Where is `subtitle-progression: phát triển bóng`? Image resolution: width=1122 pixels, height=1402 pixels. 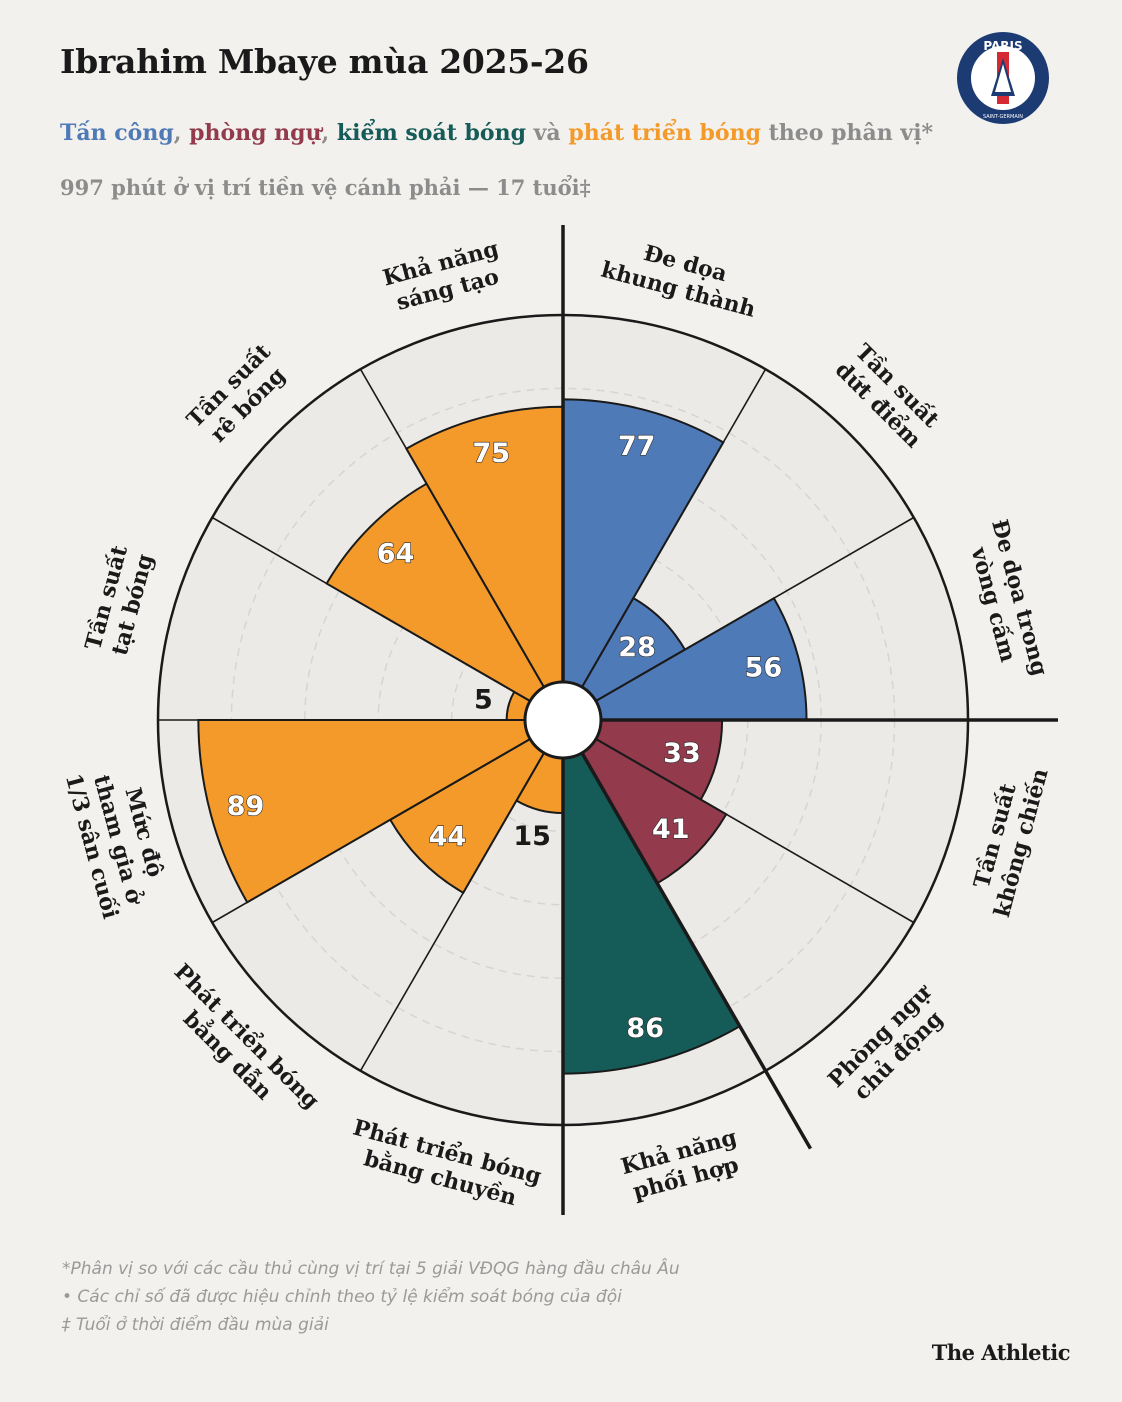
subtitle-progression: phát triển bóng is located at coordinates (664, 133).